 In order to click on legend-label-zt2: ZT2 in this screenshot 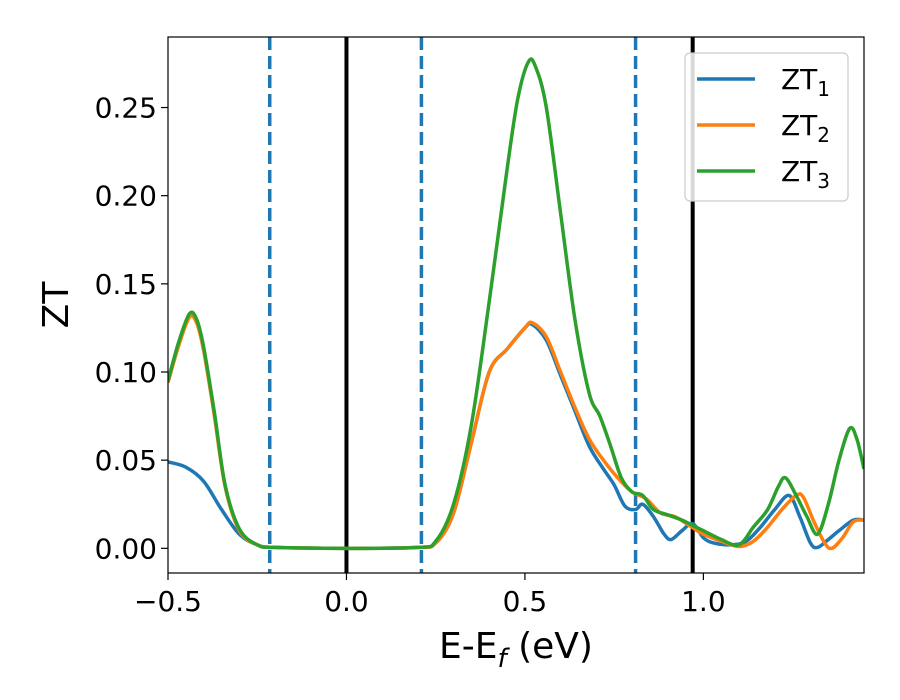, I will do `click(805, 128)`.